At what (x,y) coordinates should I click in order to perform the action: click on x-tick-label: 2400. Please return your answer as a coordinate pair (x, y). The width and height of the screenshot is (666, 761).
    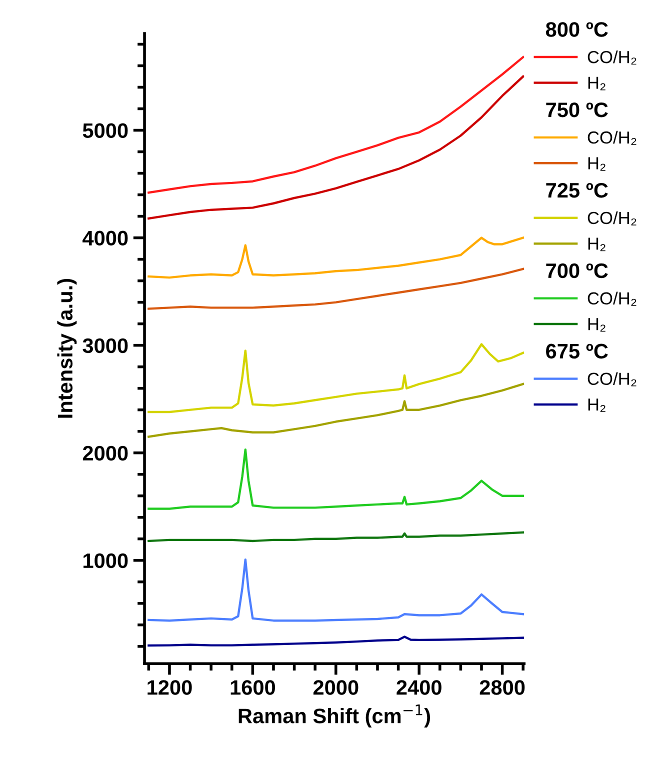
    Looking at the image, I should click on (419, 687).